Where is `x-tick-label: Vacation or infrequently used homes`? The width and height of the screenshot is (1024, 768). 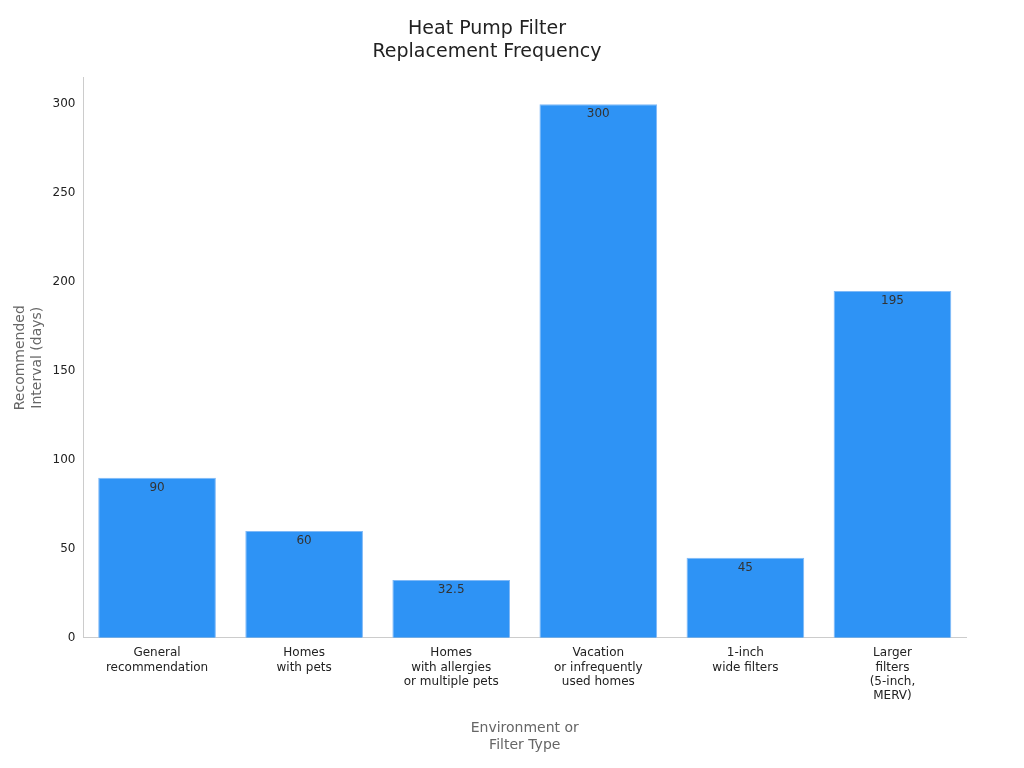
x-tick-label: Vacation or infrequently used homes is located at coordinates (598, 666).